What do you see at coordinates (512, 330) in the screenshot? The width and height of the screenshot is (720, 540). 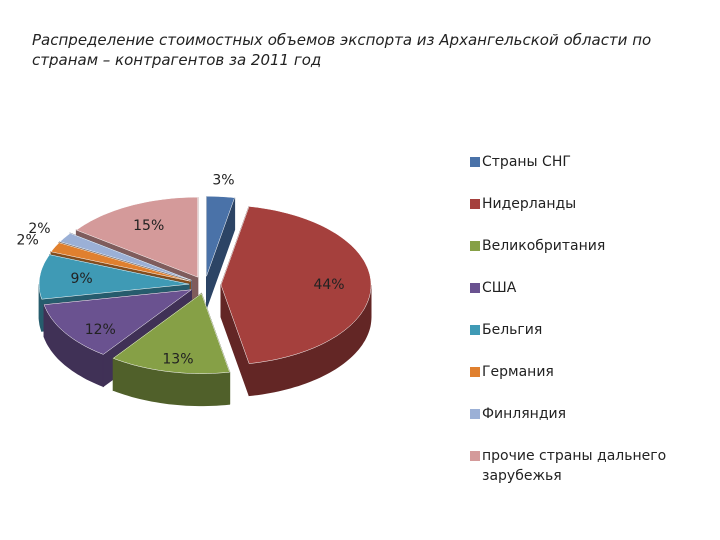 I see `legend-label: Бельгия` at bounding box center [512, 330].